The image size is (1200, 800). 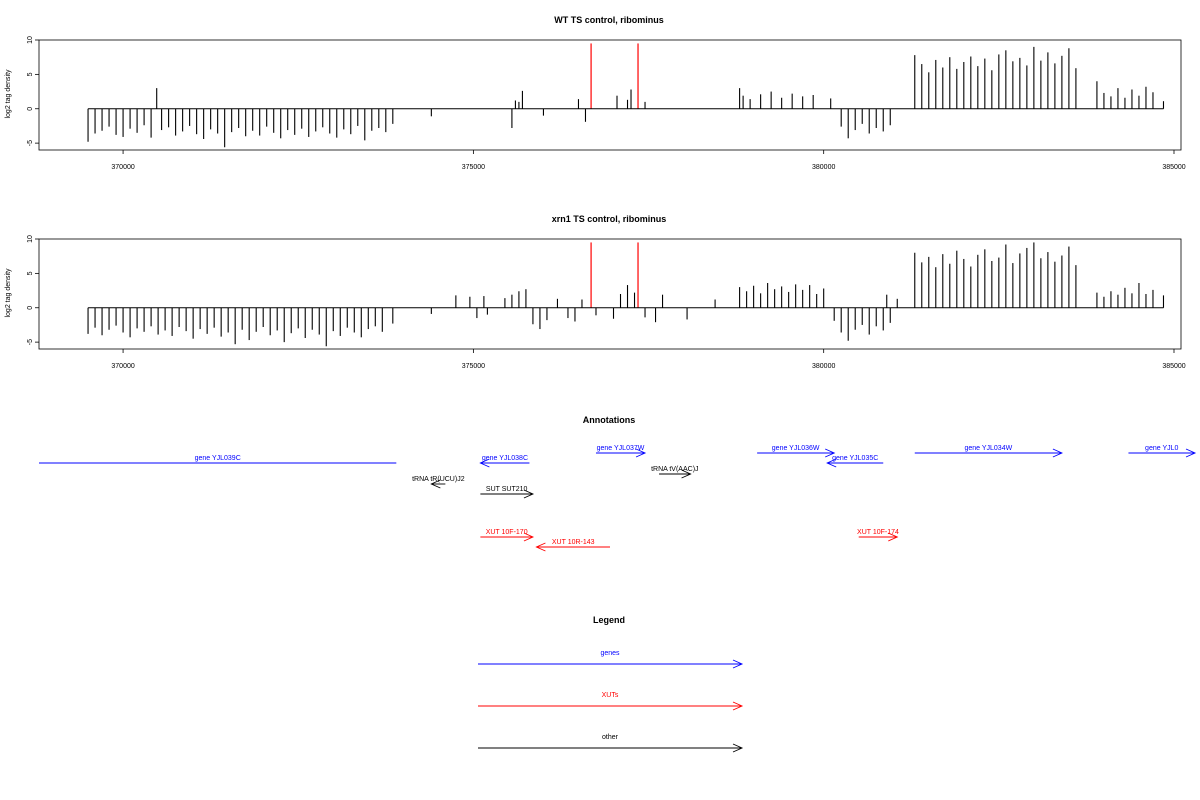 I want to click on xrn1-bars, so click(x=626, y=294).